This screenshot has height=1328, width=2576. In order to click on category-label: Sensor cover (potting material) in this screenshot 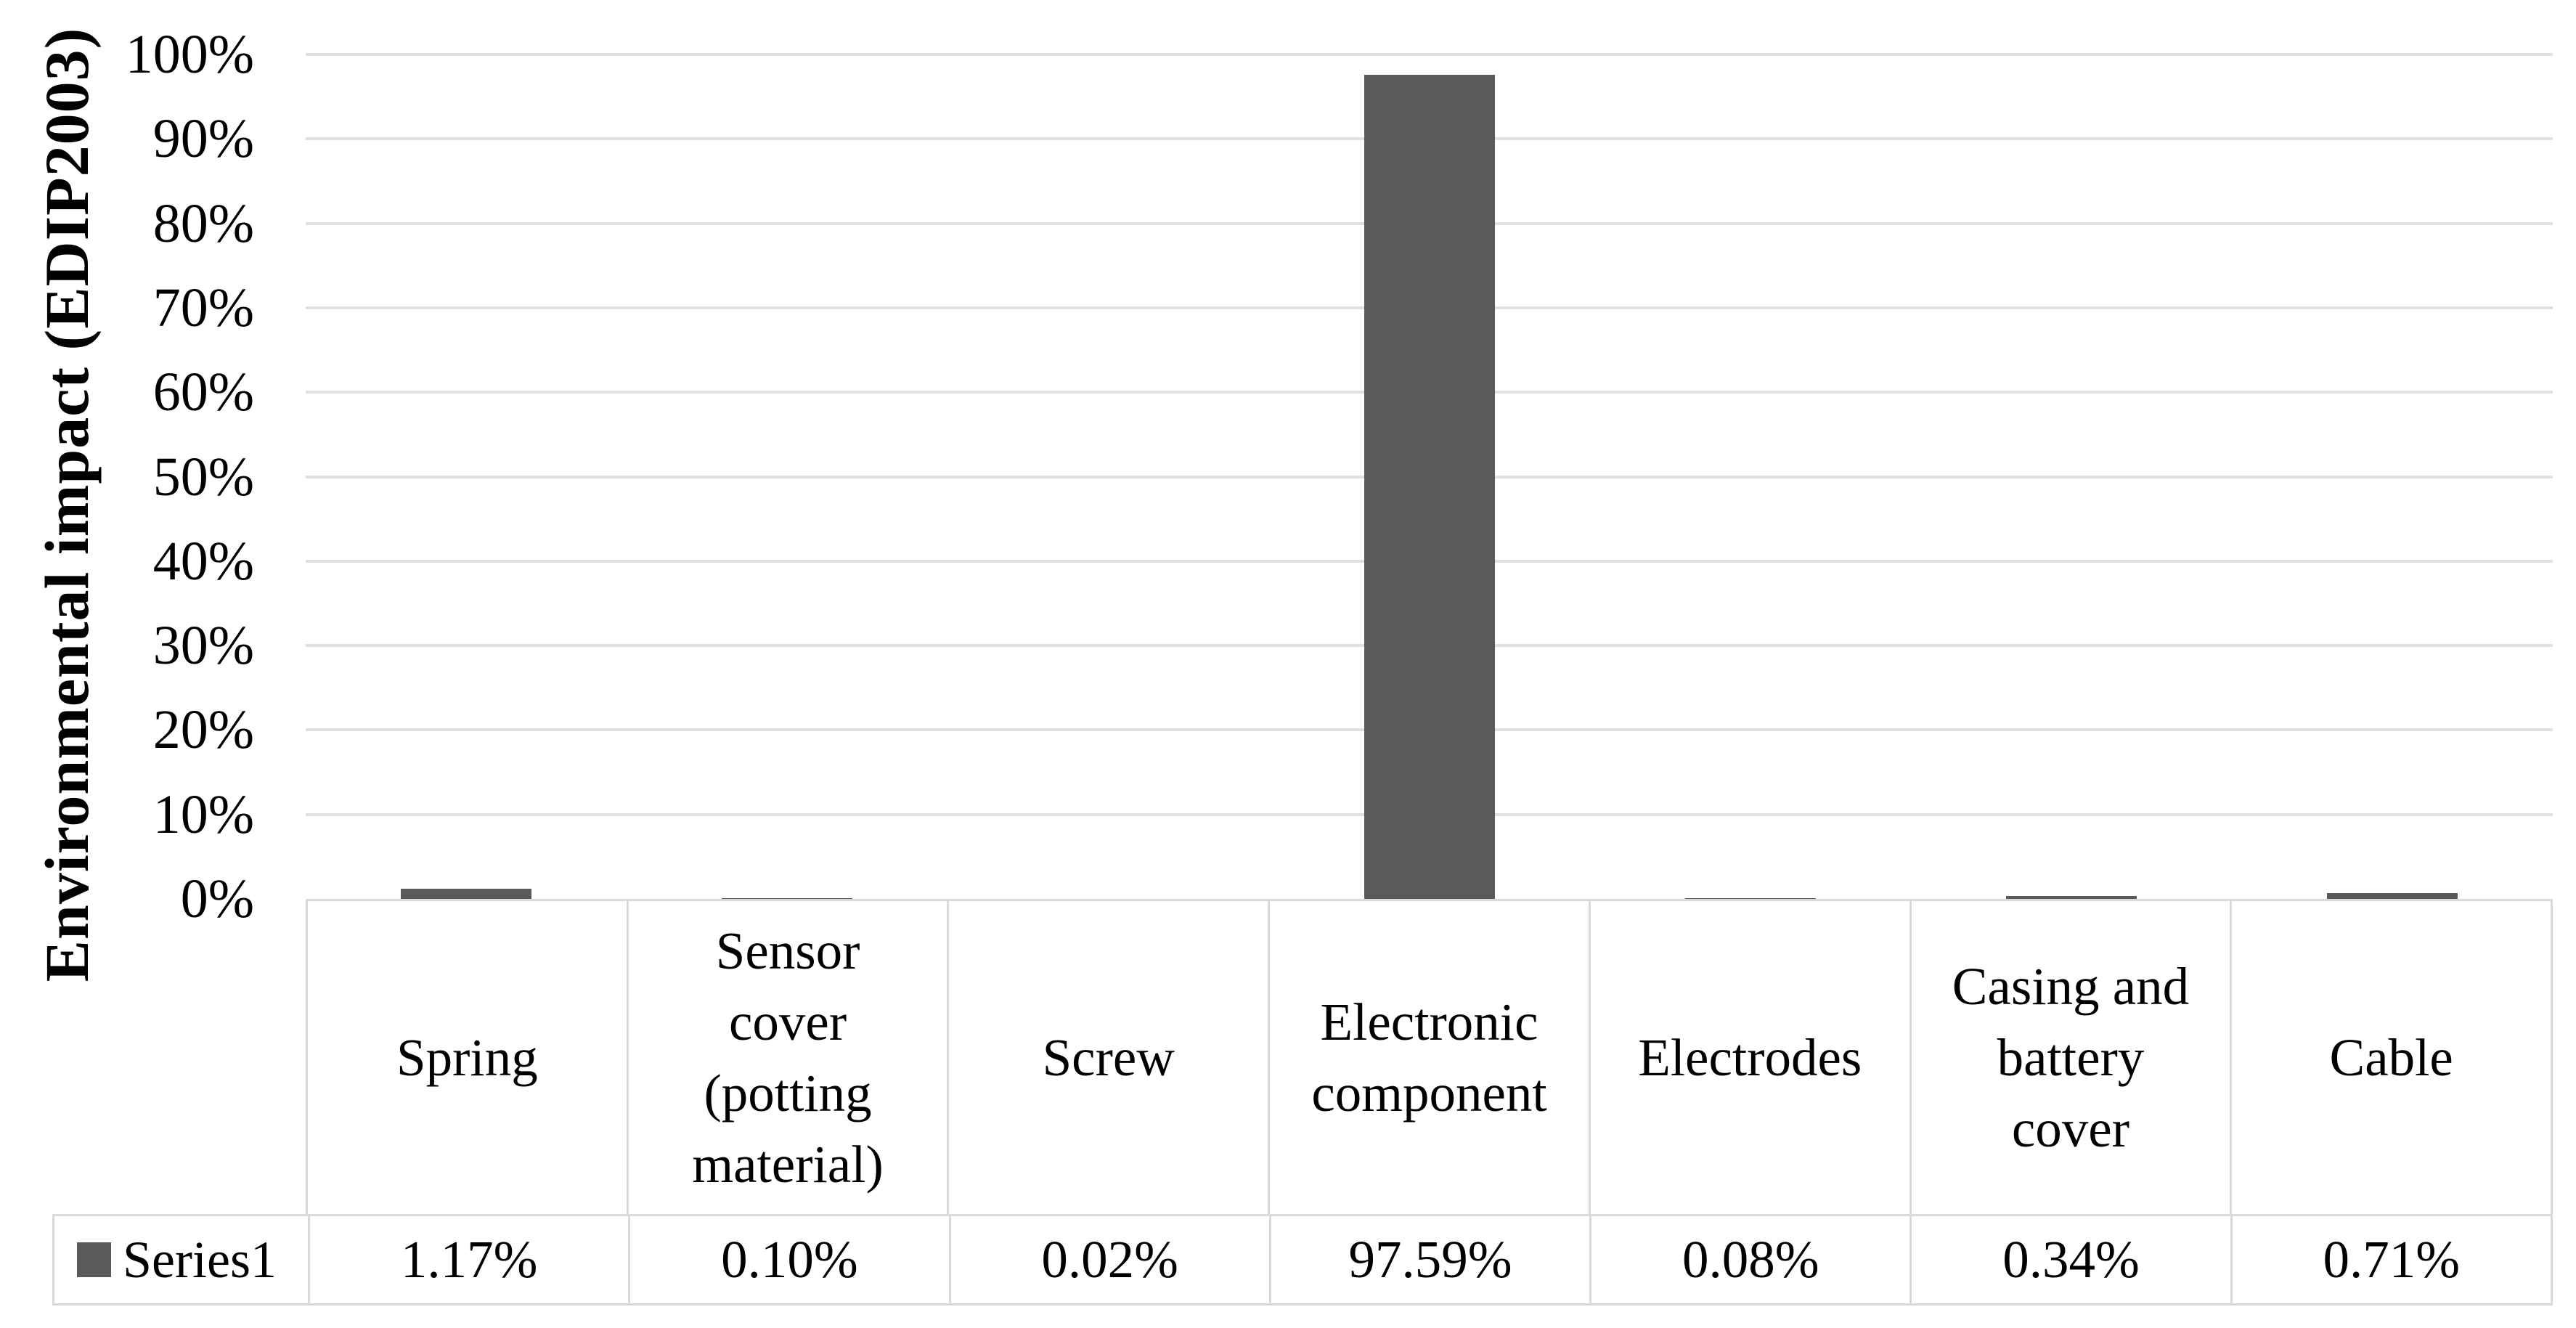, I will do `click(788, 1057)`.